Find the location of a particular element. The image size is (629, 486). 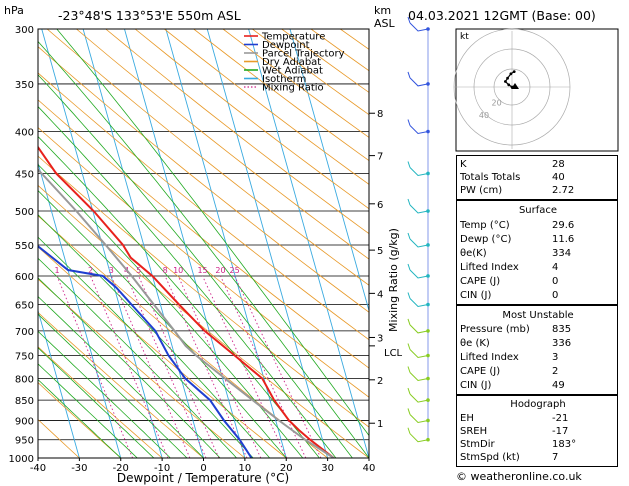

temperature-tick-label: -20 is located at coordinates (121, 468).